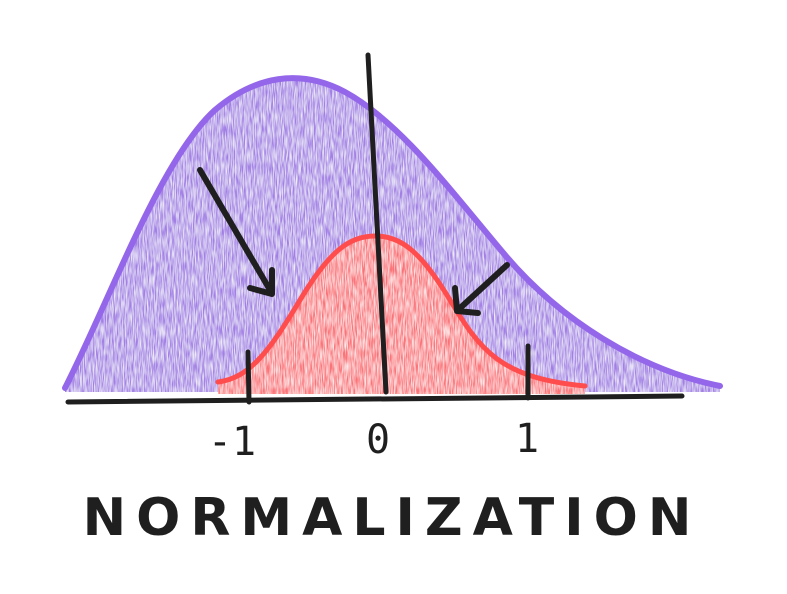 The width and height of the screenshot is (787, 594). I want to click on tick-label-one: 1, so click(527, 439).